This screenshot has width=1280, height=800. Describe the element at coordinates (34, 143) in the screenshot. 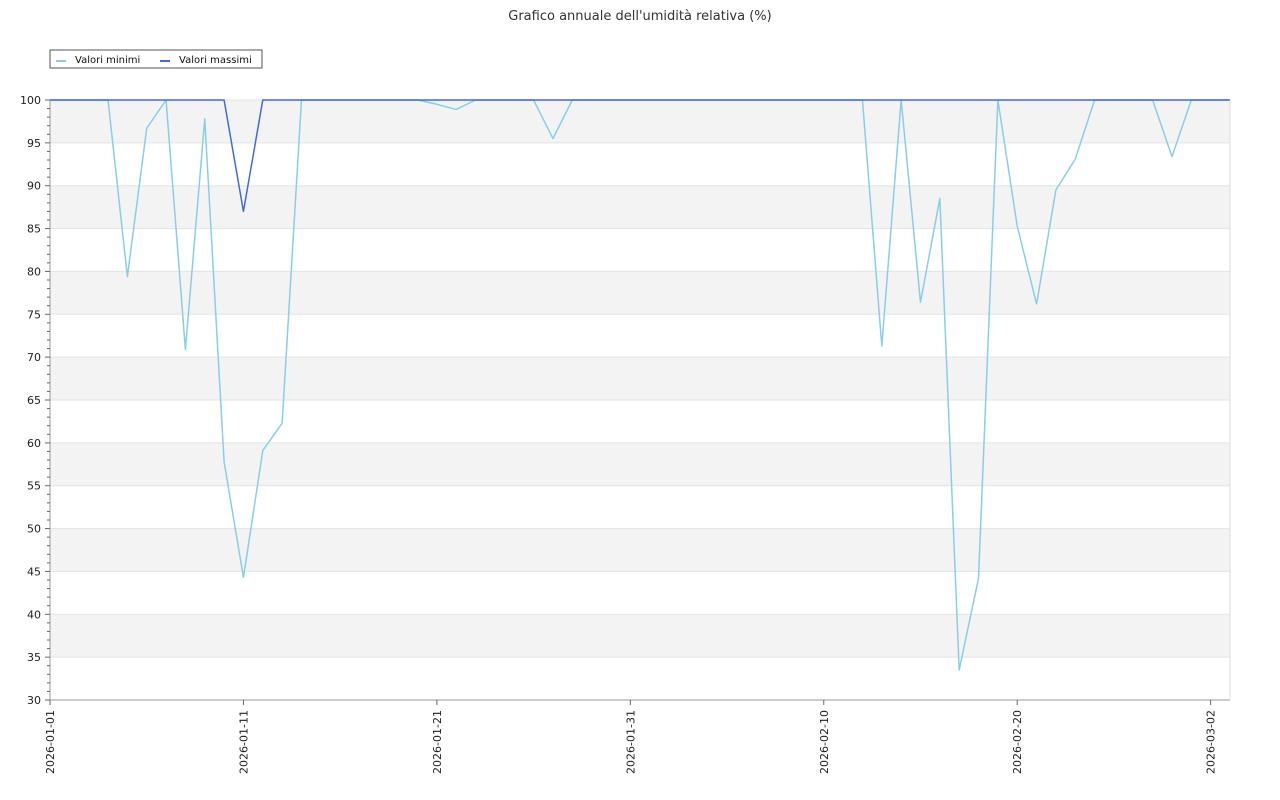

I see `y-tick-label: 95` at that location.